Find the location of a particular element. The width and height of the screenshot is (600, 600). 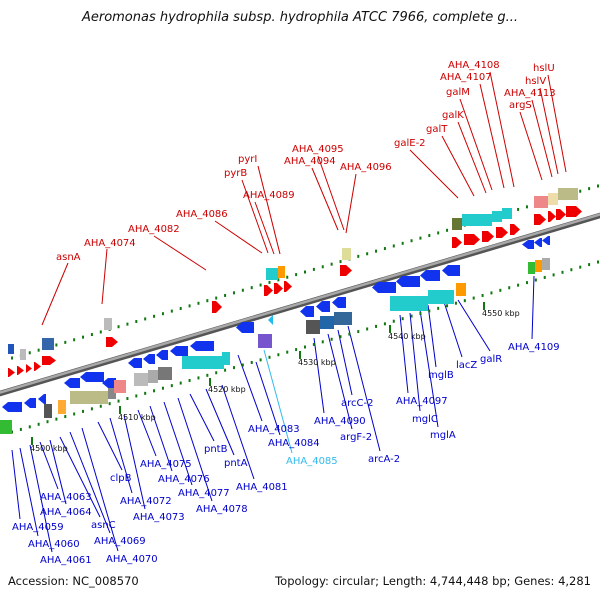

gene-label-pnta: pntA is located at coordinates (236, 463).